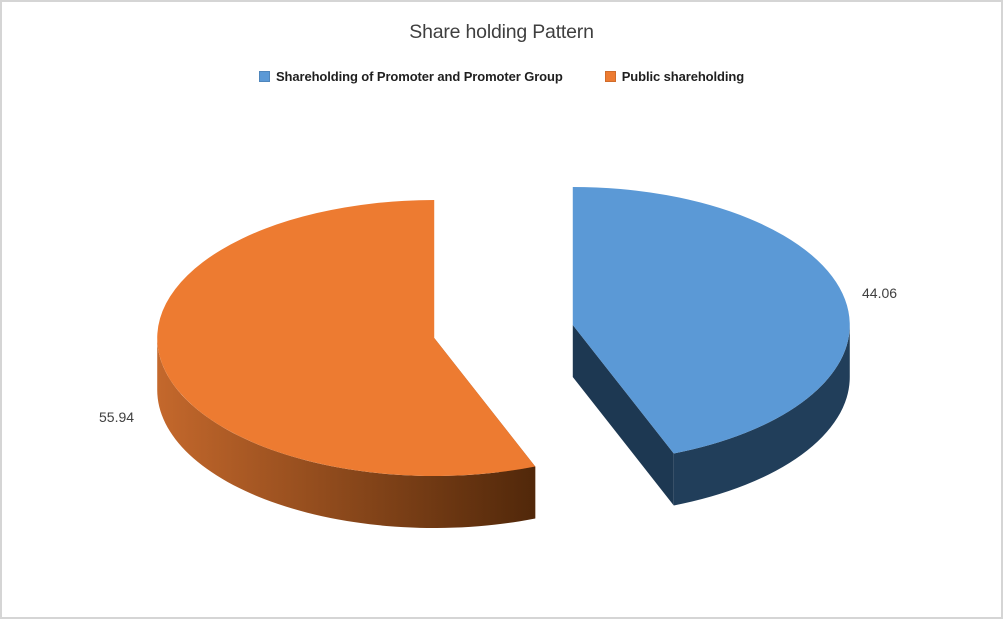  What do you see at coordinates (501, 32) in the screenshot?
I see `chart-title: Share holding Pattern` at bounding box center [501, 32].